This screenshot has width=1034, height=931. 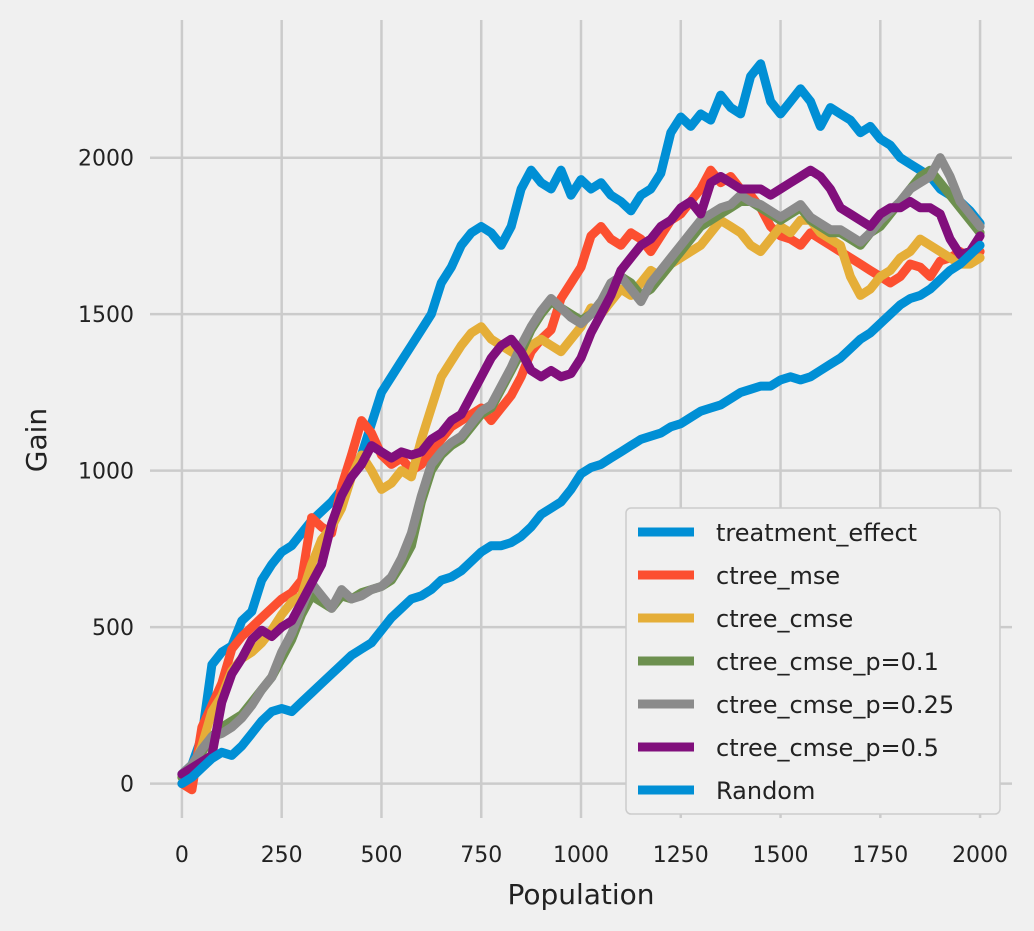 What do you see at coordinates (282, 855) in the screenshot?
I see `x-tick-label: 250` at bounding box center [282, 855].